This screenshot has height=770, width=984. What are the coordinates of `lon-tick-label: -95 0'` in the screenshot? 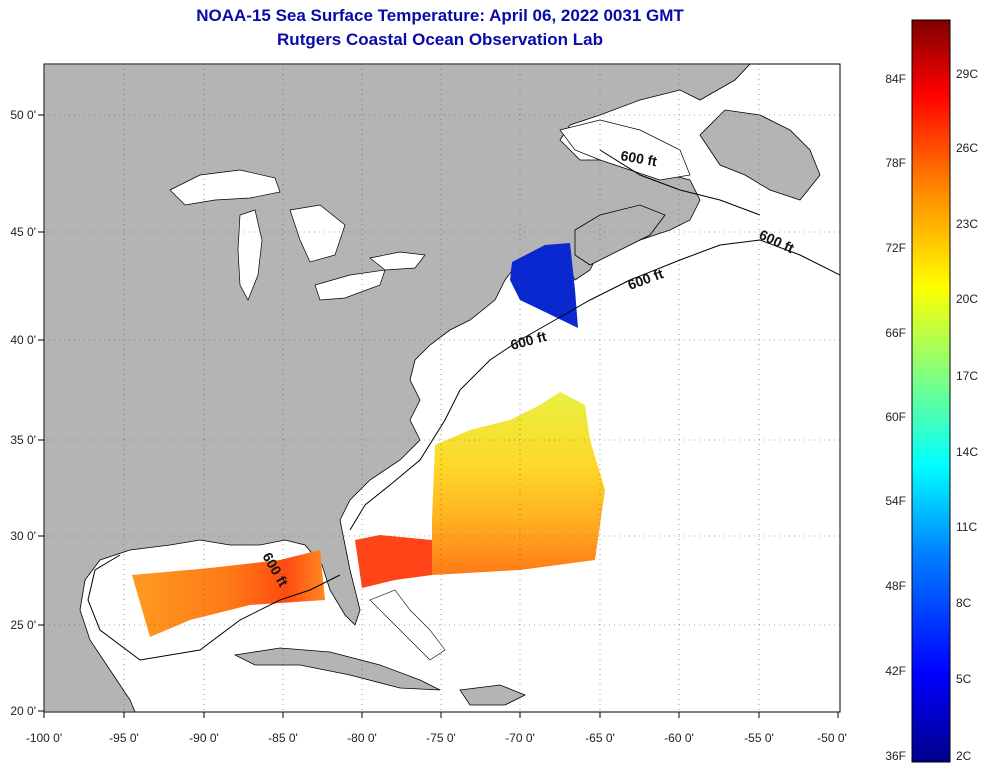 It's located at (124, 738).